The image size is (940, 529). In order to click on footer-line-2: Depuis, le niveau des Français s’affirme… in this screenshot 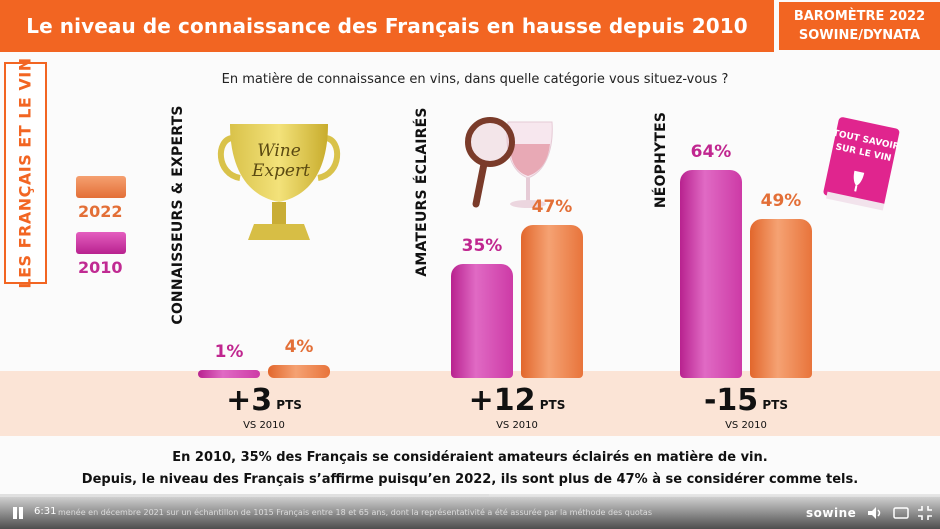, I will do `click(470, 479)`.